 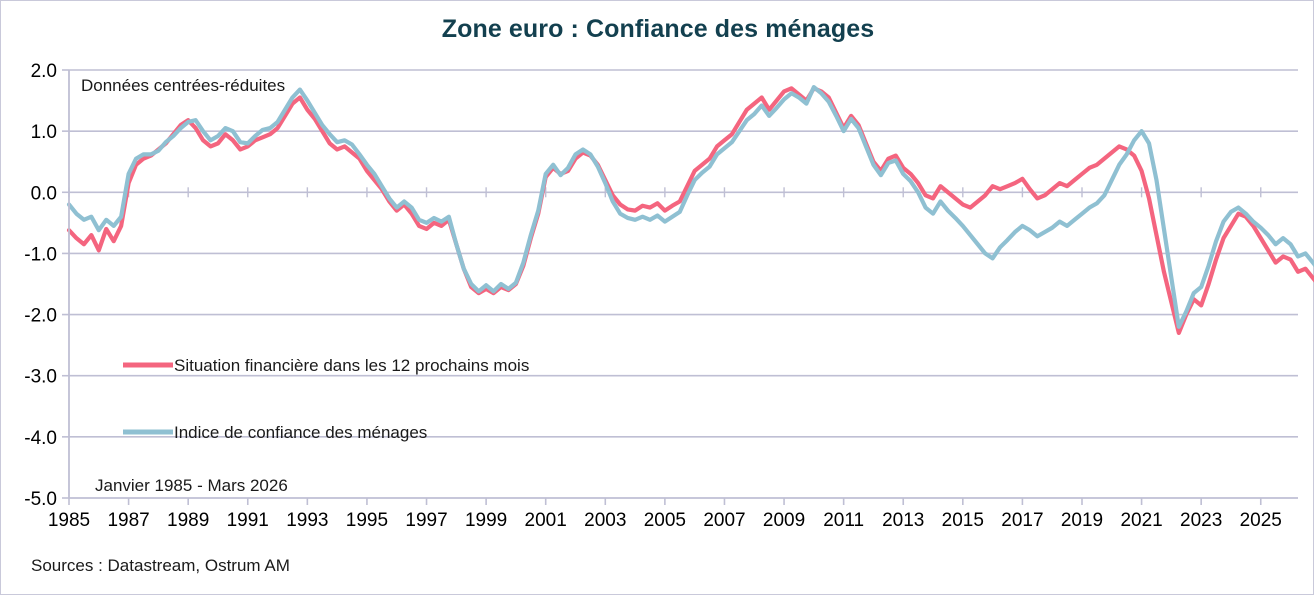 I want to click on y-axis-tick-label: -1.0, so click(x=40, y=254).